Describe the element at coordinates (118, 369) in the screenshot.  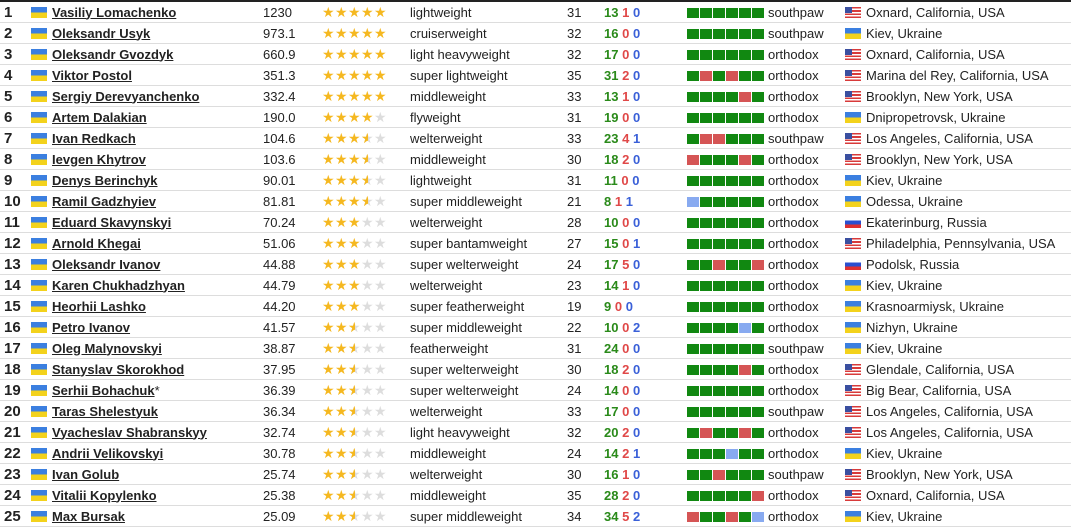
I see `boxer-name-link: Stanyslav Skorokhod` at that location.